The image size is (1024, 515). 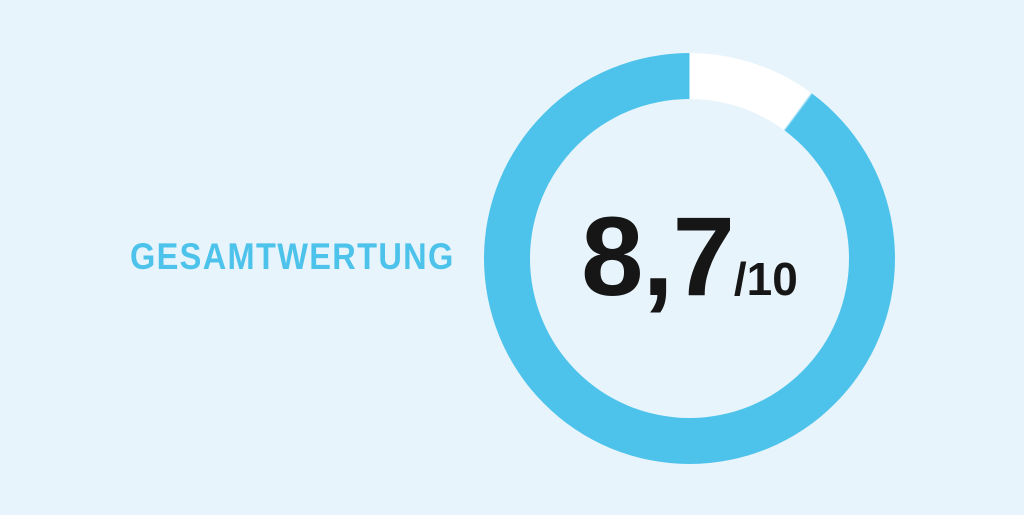 What do you see at coordinates (292, 256) in the screenshot?
I see `rating-title: GESAMTWERTUNG` at bounding box center [292, 256].